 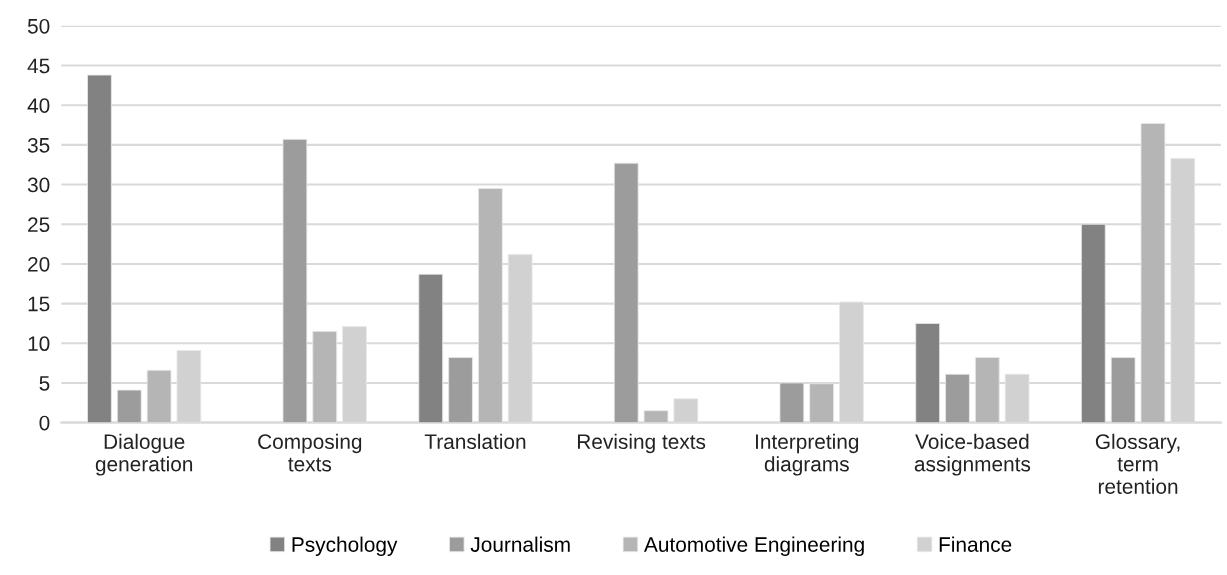 What do you see at coordinates (38, 66) in the screenshot?
I see `y-tick-label: 45` at bounding box center [38, 66].